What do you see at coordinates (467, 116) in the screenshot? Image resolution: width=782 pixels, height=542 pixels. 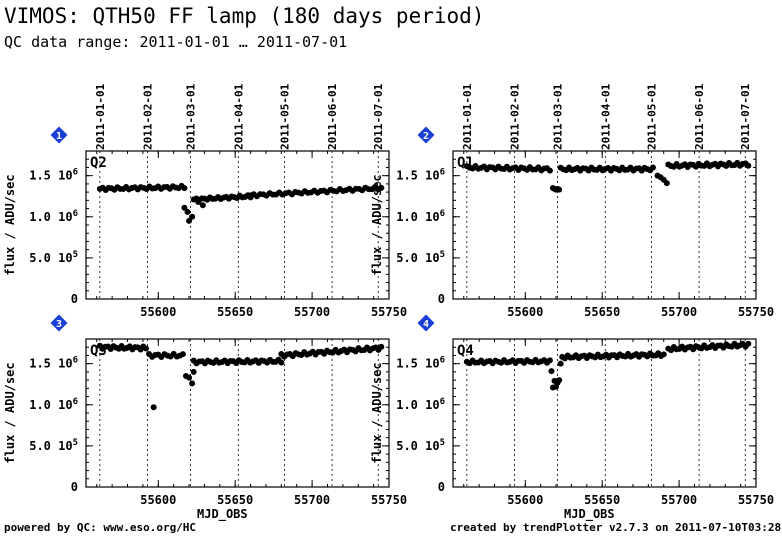 I see `date-label-2-0: 2011-01-01` at bounding box center [467, 116].